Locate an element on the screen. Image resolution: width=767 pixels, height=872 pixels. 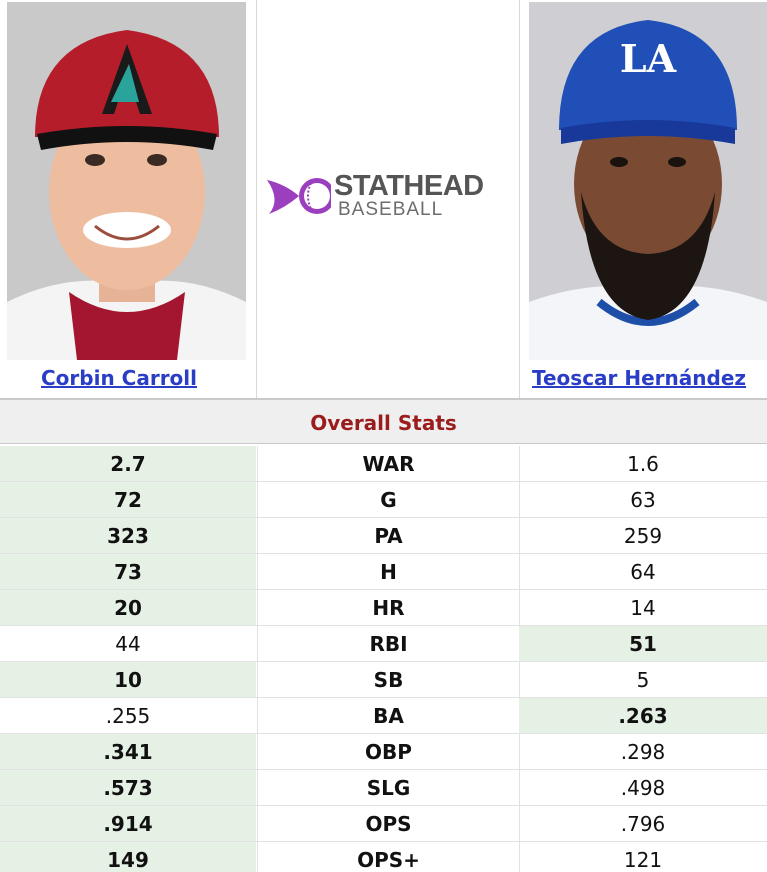
stat-left-value: 2.7 is located at coordinates (128, 463).